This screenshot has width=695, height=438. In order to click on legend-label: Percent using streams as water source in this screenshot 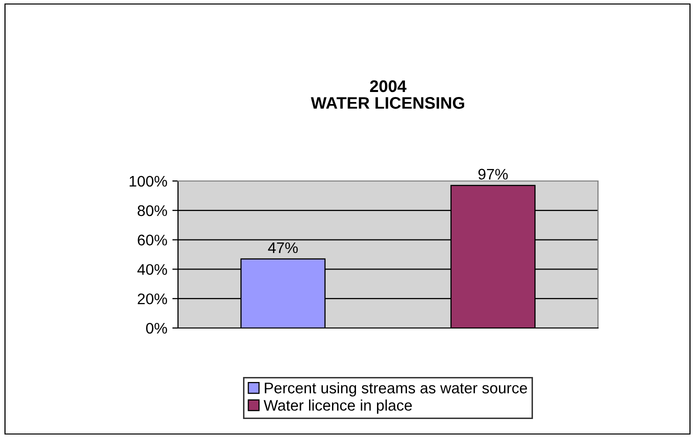, I will do `click(396, 389)`.